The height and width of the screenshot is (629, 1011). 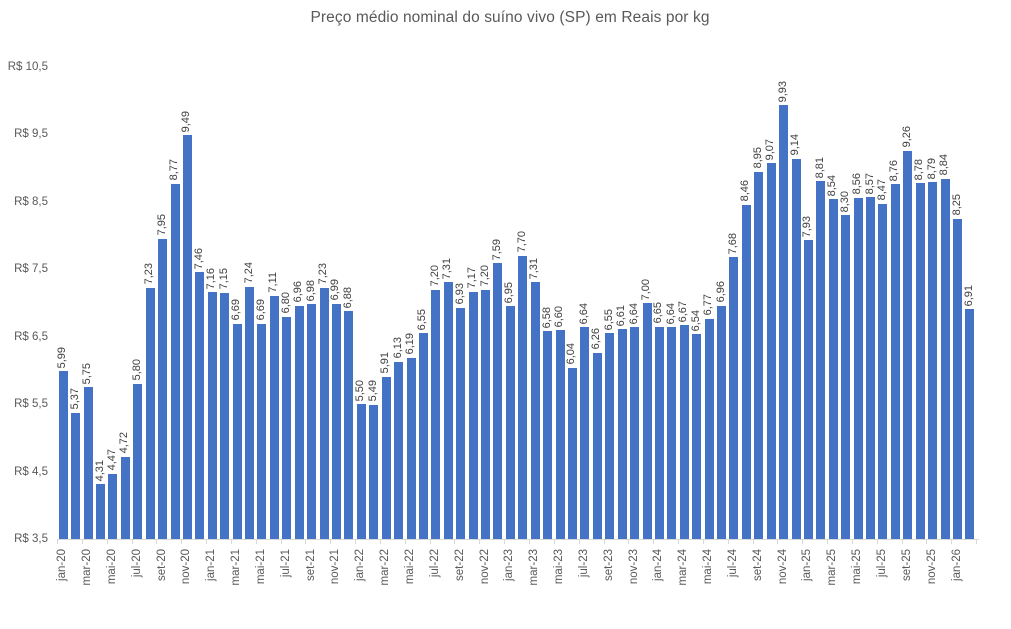 I want to click on bar-value-label: 8,46, so click(x=745, y=191).